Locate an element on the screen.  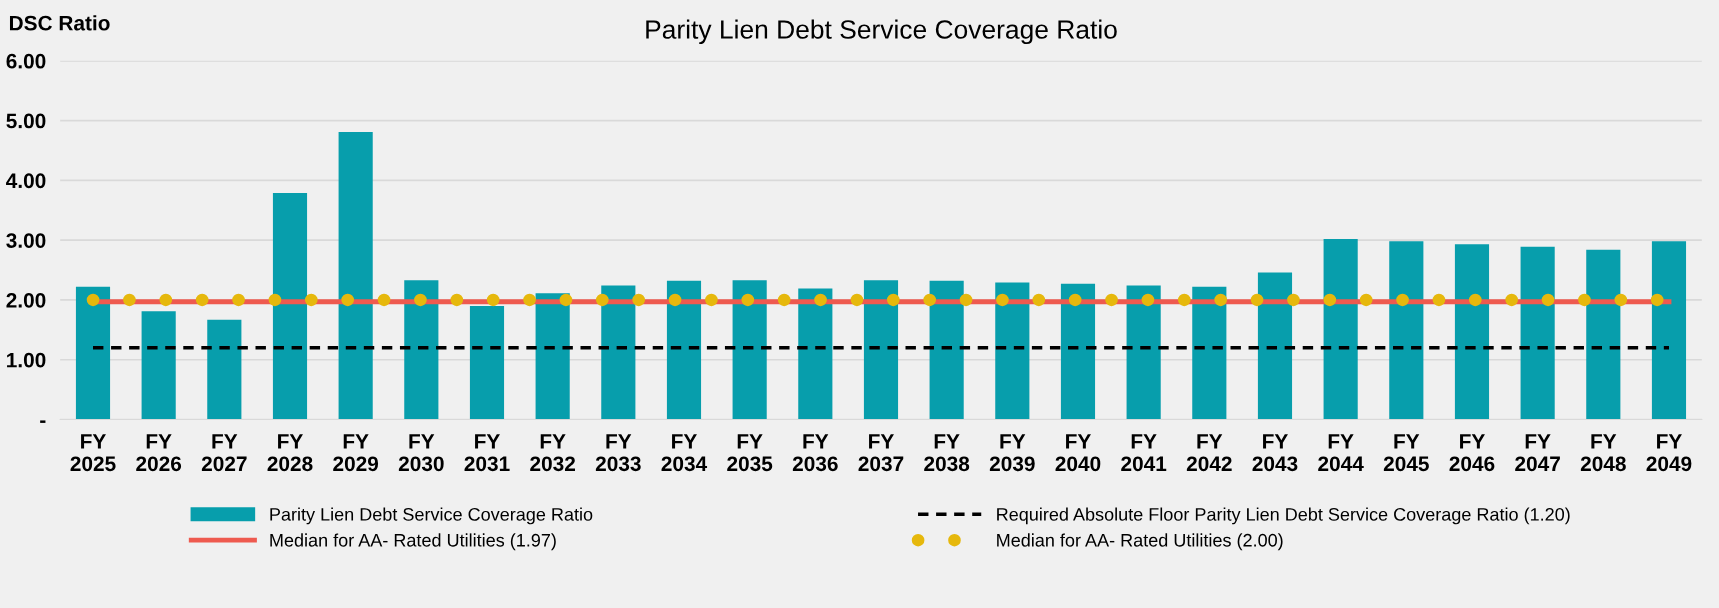
x-tick-label: FY 2044 is located at coordinates (1341, 453).